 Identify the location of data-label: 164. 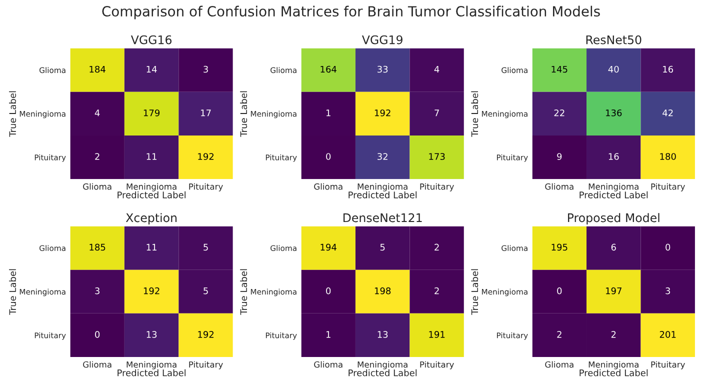
(328, 69).